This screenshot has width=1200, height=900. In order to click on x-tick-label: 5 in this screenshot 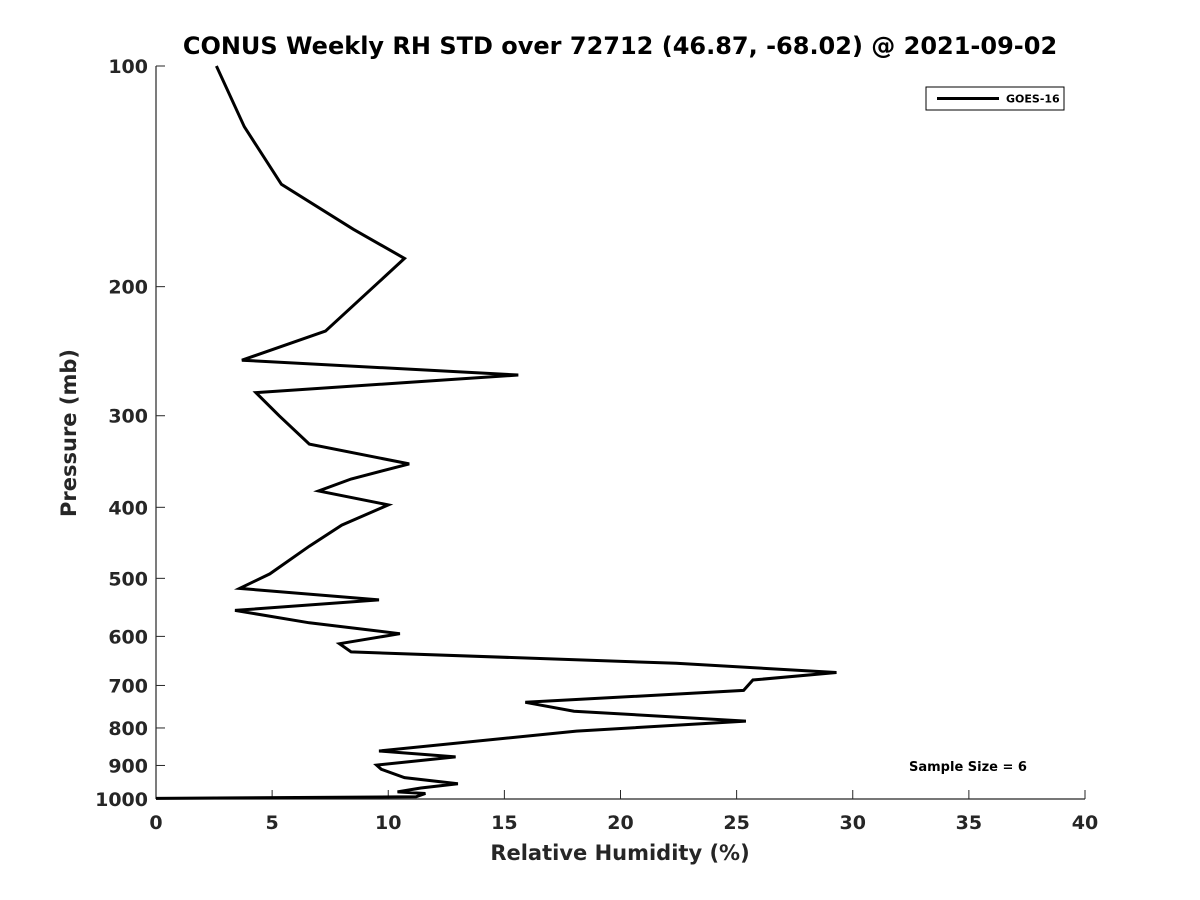, I will do `click(272, 823)`.